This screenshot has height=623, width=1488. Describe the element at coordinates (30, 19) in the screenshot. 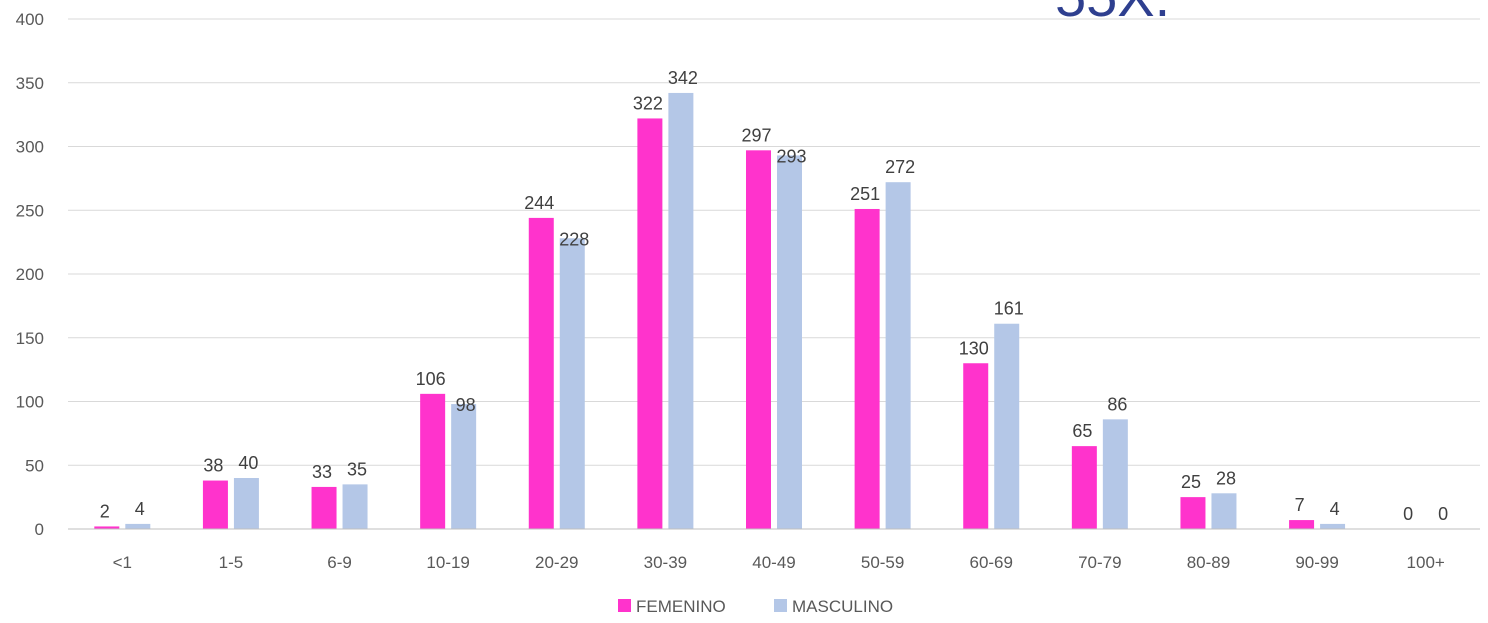

I see `y-tick-label: 400` at that location.